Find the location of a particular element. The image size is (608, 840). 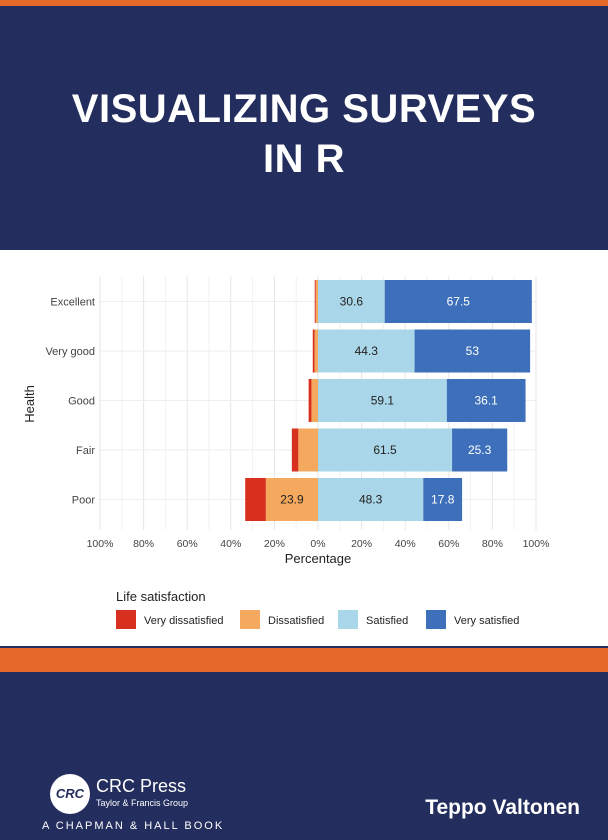

publisher-name: CRC Press is located at coordinates (141, 786).